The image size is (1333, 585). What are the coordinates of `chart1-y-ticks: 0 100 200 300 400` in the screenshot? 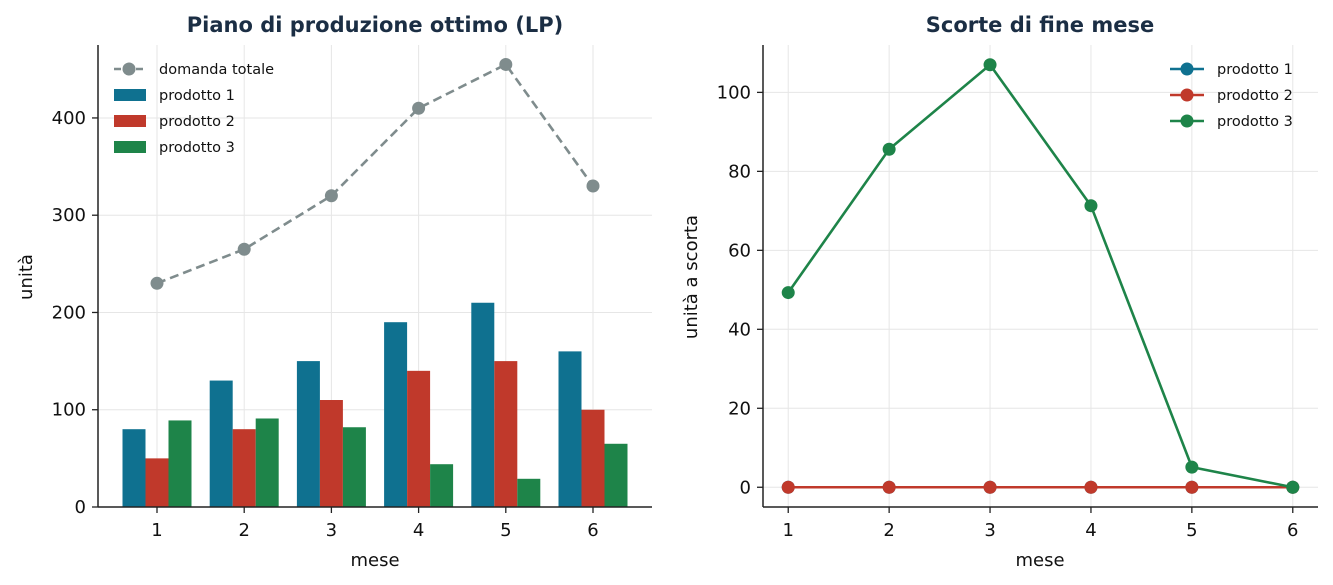 It's located at (75, 313).